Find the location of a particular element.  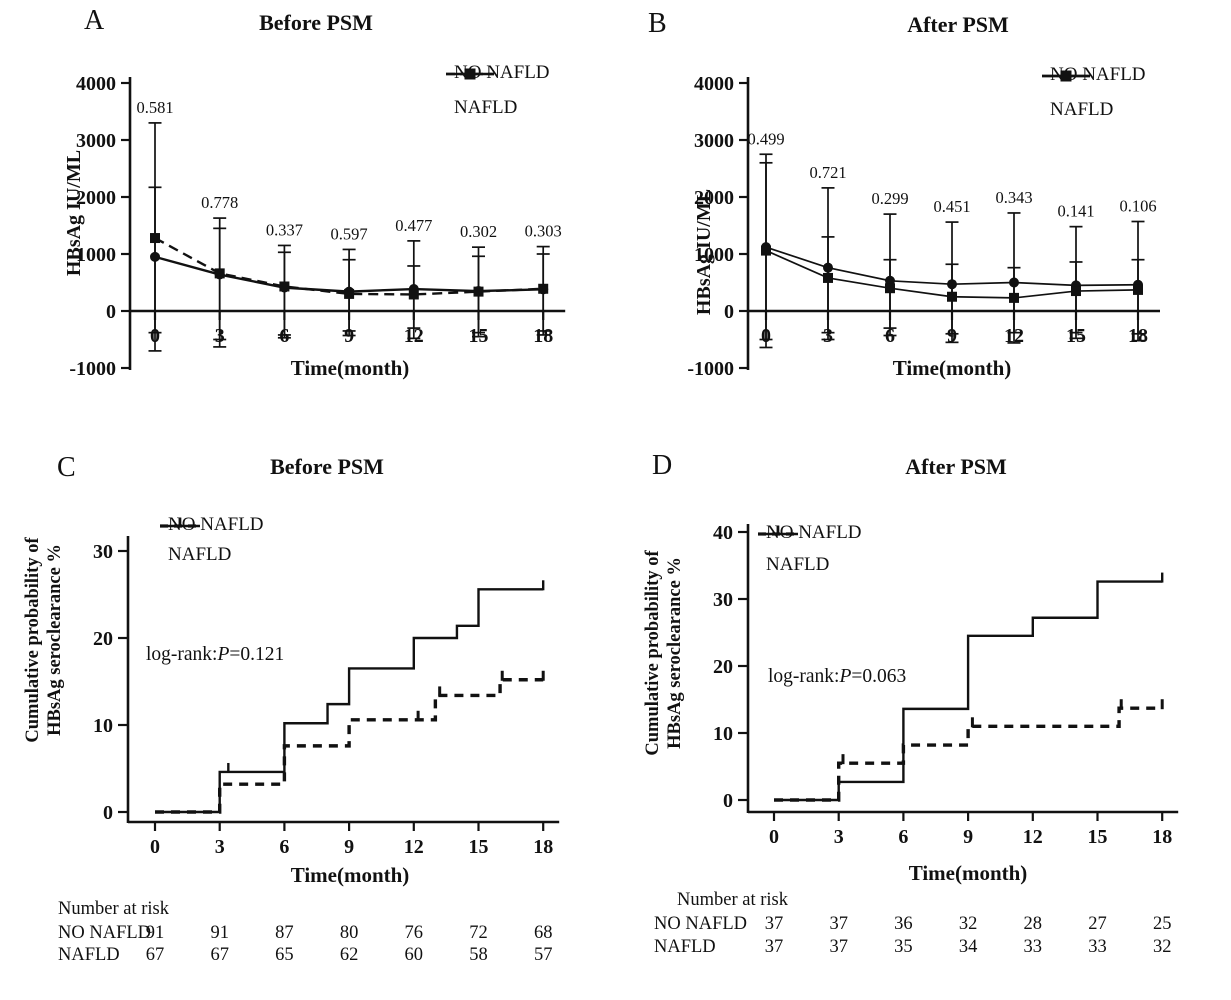

logrank-value: =0.121 is located at coordinates (257, 654).